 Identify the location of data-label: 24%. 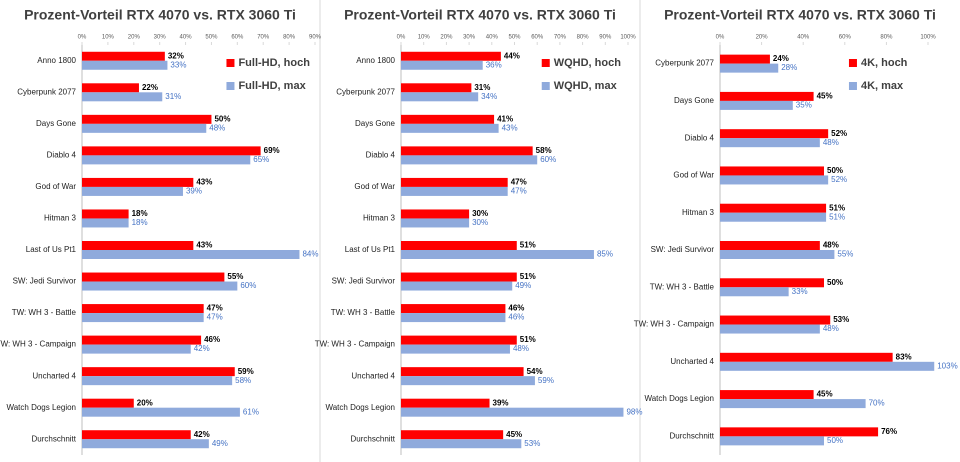
(781, 58).